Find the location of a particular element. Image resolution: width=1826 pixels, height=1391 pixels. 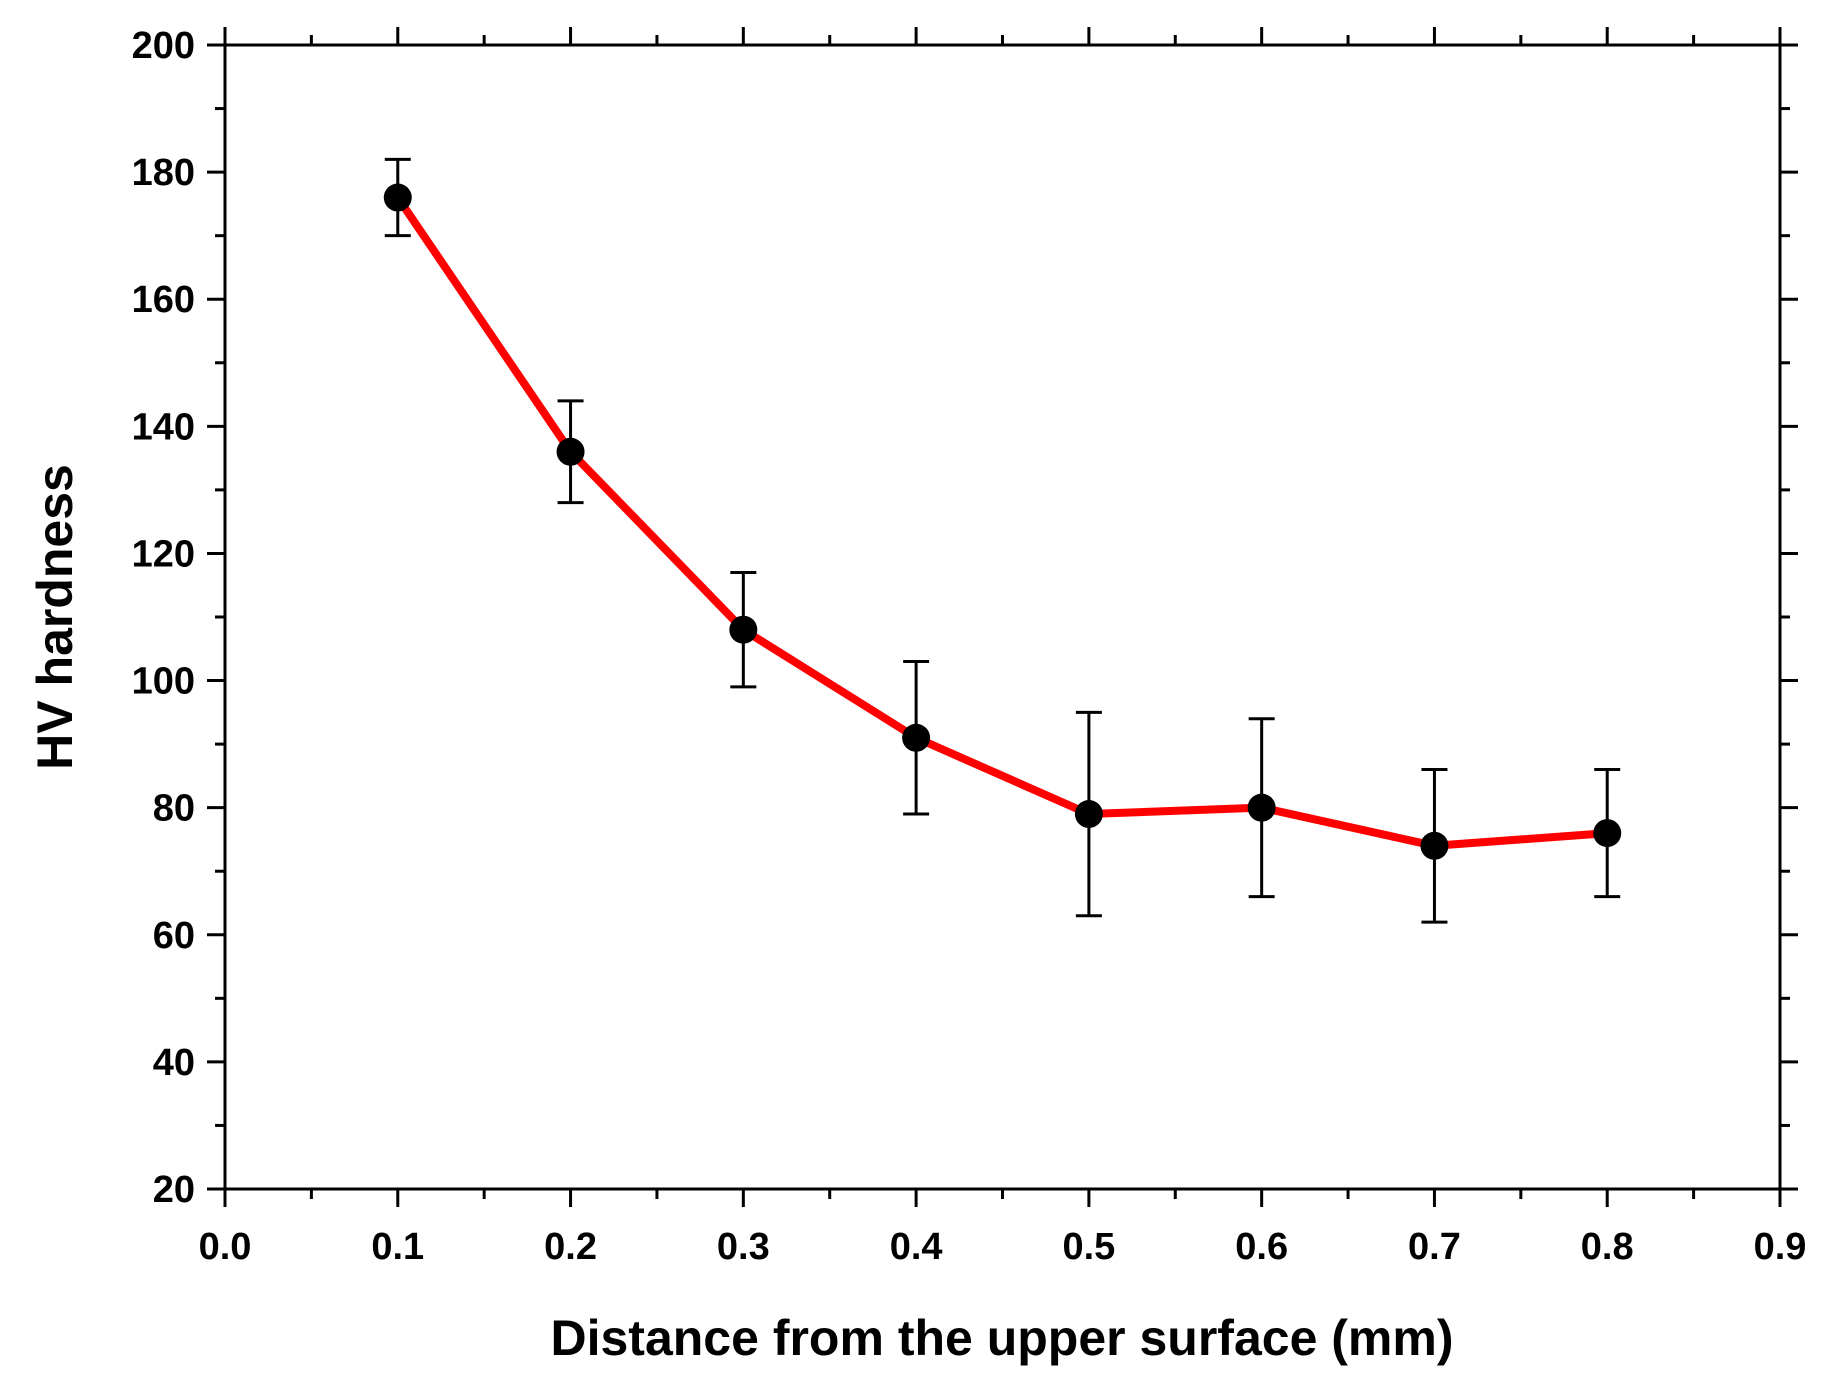

y-tick-label: 120 is located at coordinates (163, 554).